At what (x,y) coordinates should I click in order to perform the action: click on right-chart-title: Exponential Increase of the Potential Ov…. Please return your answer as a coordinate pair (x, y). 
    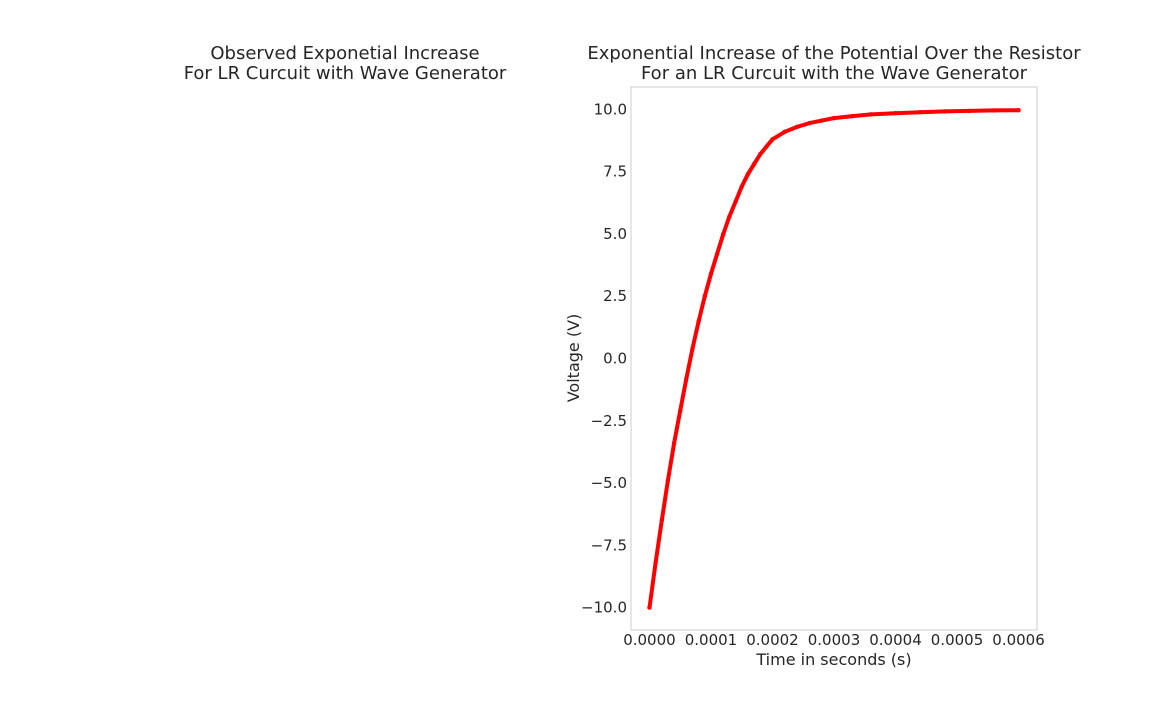
    Looking at the image, I should click on (834, 64).